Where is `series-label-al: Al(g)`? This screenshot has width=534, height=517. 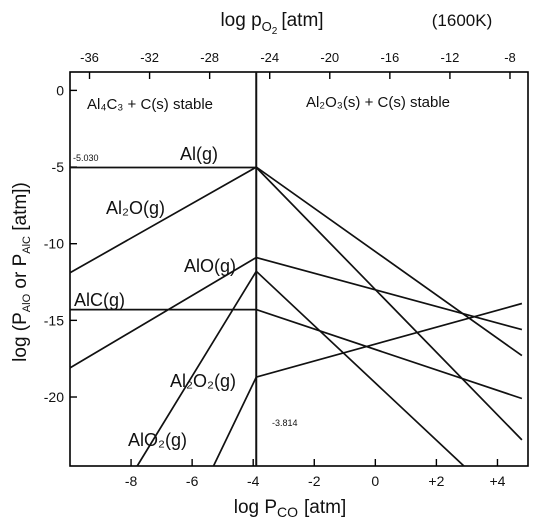 series-label-al: Al(g) is located at coordinates (199, 154).